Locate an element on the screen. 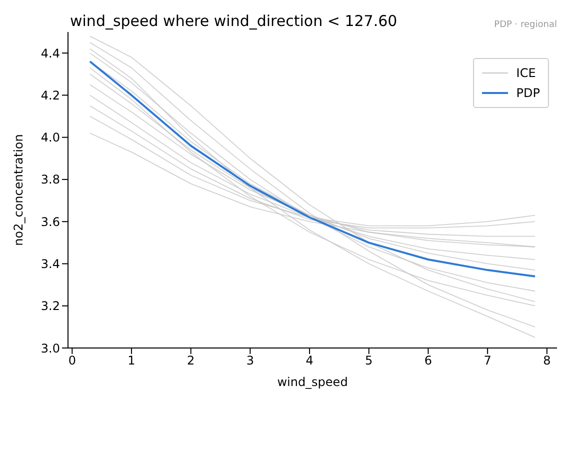  chart-title: wind_speed where wind_direction < 127.60 is located at coordinates (234, 21).